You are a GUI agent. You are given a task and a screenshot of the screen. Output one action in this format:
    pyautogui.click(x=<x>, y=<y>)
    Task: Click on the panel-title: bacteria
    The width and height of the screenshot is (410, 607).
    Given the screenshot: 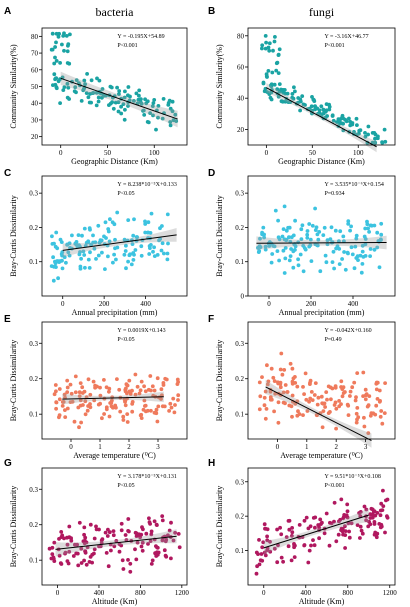 What is the action you would take?
    pyautogui.click(x=115, y=12)
    